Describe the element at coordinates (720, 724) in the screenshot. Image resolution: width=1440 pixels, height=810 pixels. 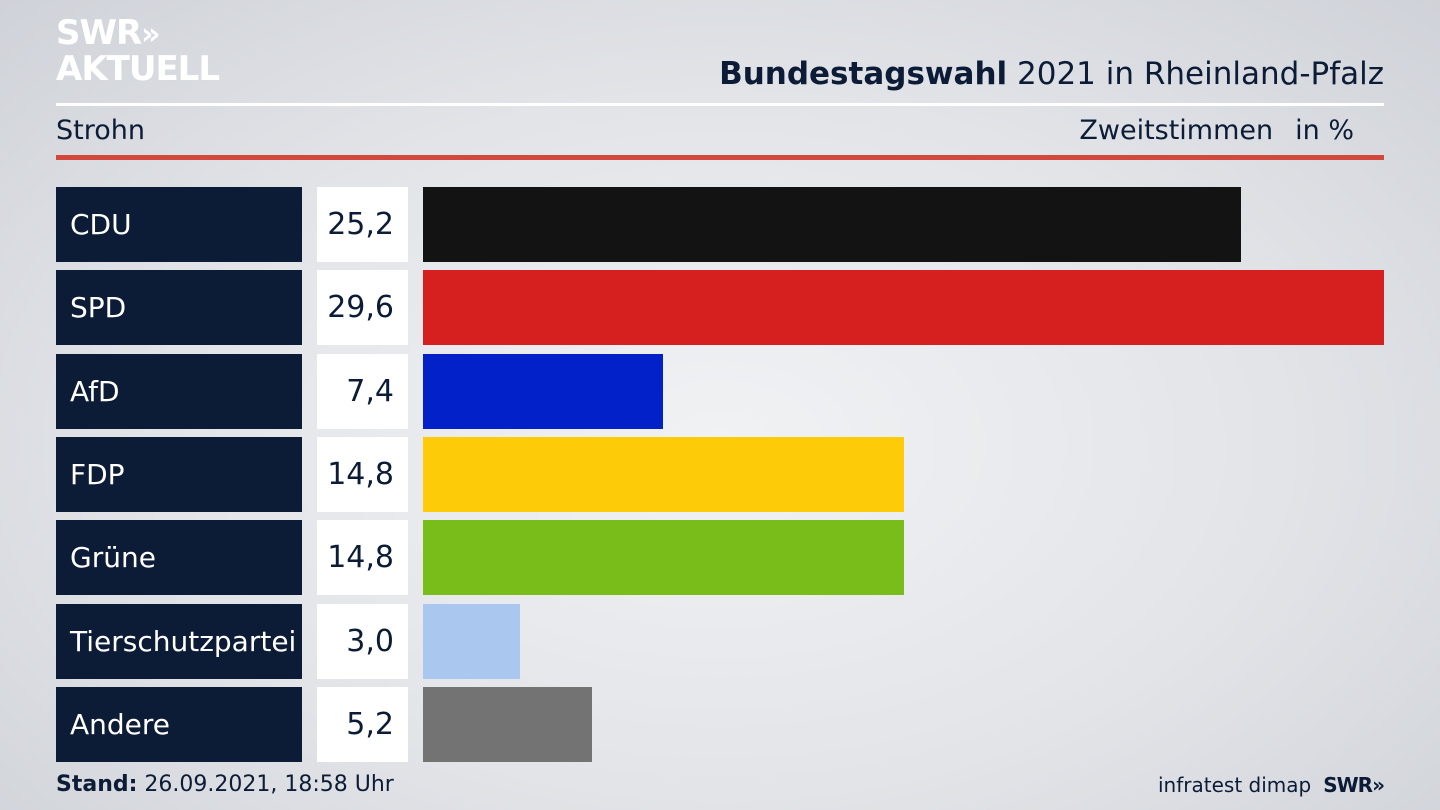
I see `chart-row: Andere 5,2` at that location.